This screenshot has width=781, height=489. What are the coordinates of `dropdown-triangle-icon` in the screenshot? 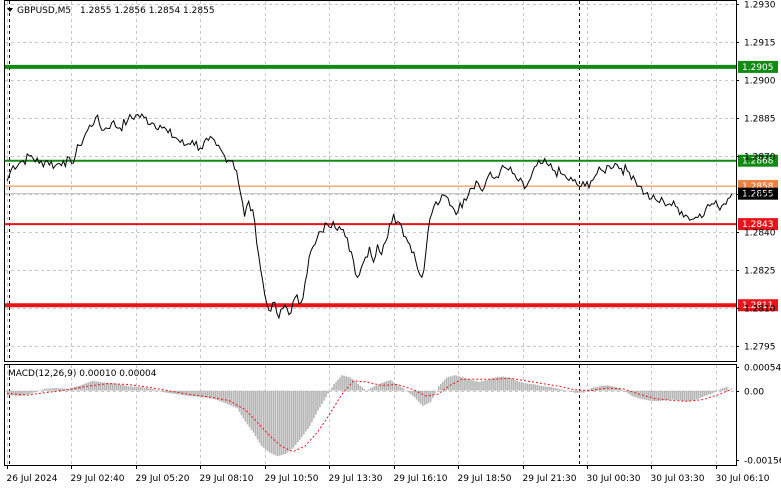 It's located at (10, 10).